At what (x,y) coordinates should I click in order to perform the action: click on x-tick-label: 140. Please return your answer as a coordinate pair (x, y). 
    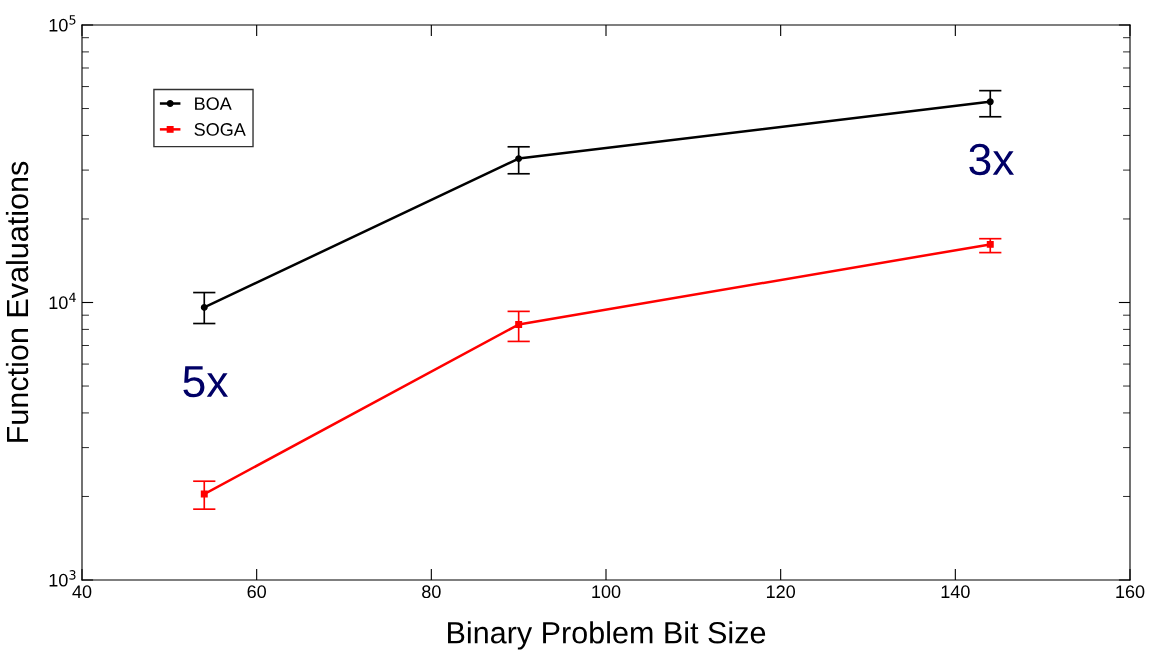
    Looking at the image, I should click on (955, 592).